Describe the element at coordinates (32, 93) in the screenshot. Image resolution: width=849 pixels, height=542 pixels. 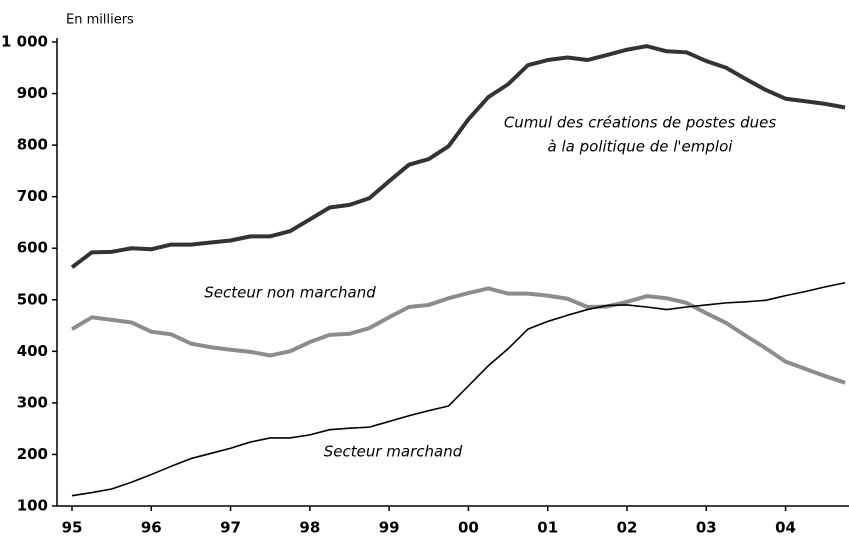
I see `y-tick-label: 900` at that location.